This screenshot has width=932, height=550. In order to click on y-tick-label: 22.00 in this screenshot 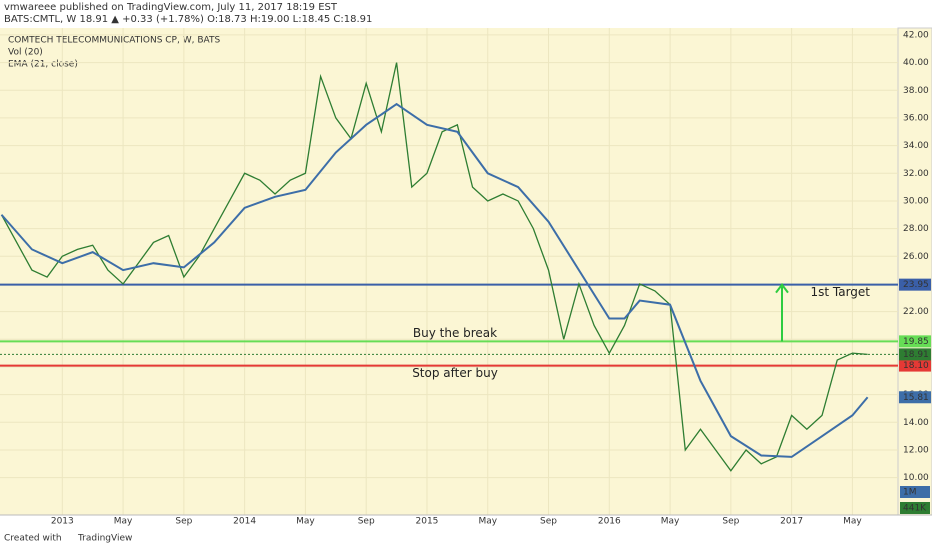, I will do `click(916, 312)`.